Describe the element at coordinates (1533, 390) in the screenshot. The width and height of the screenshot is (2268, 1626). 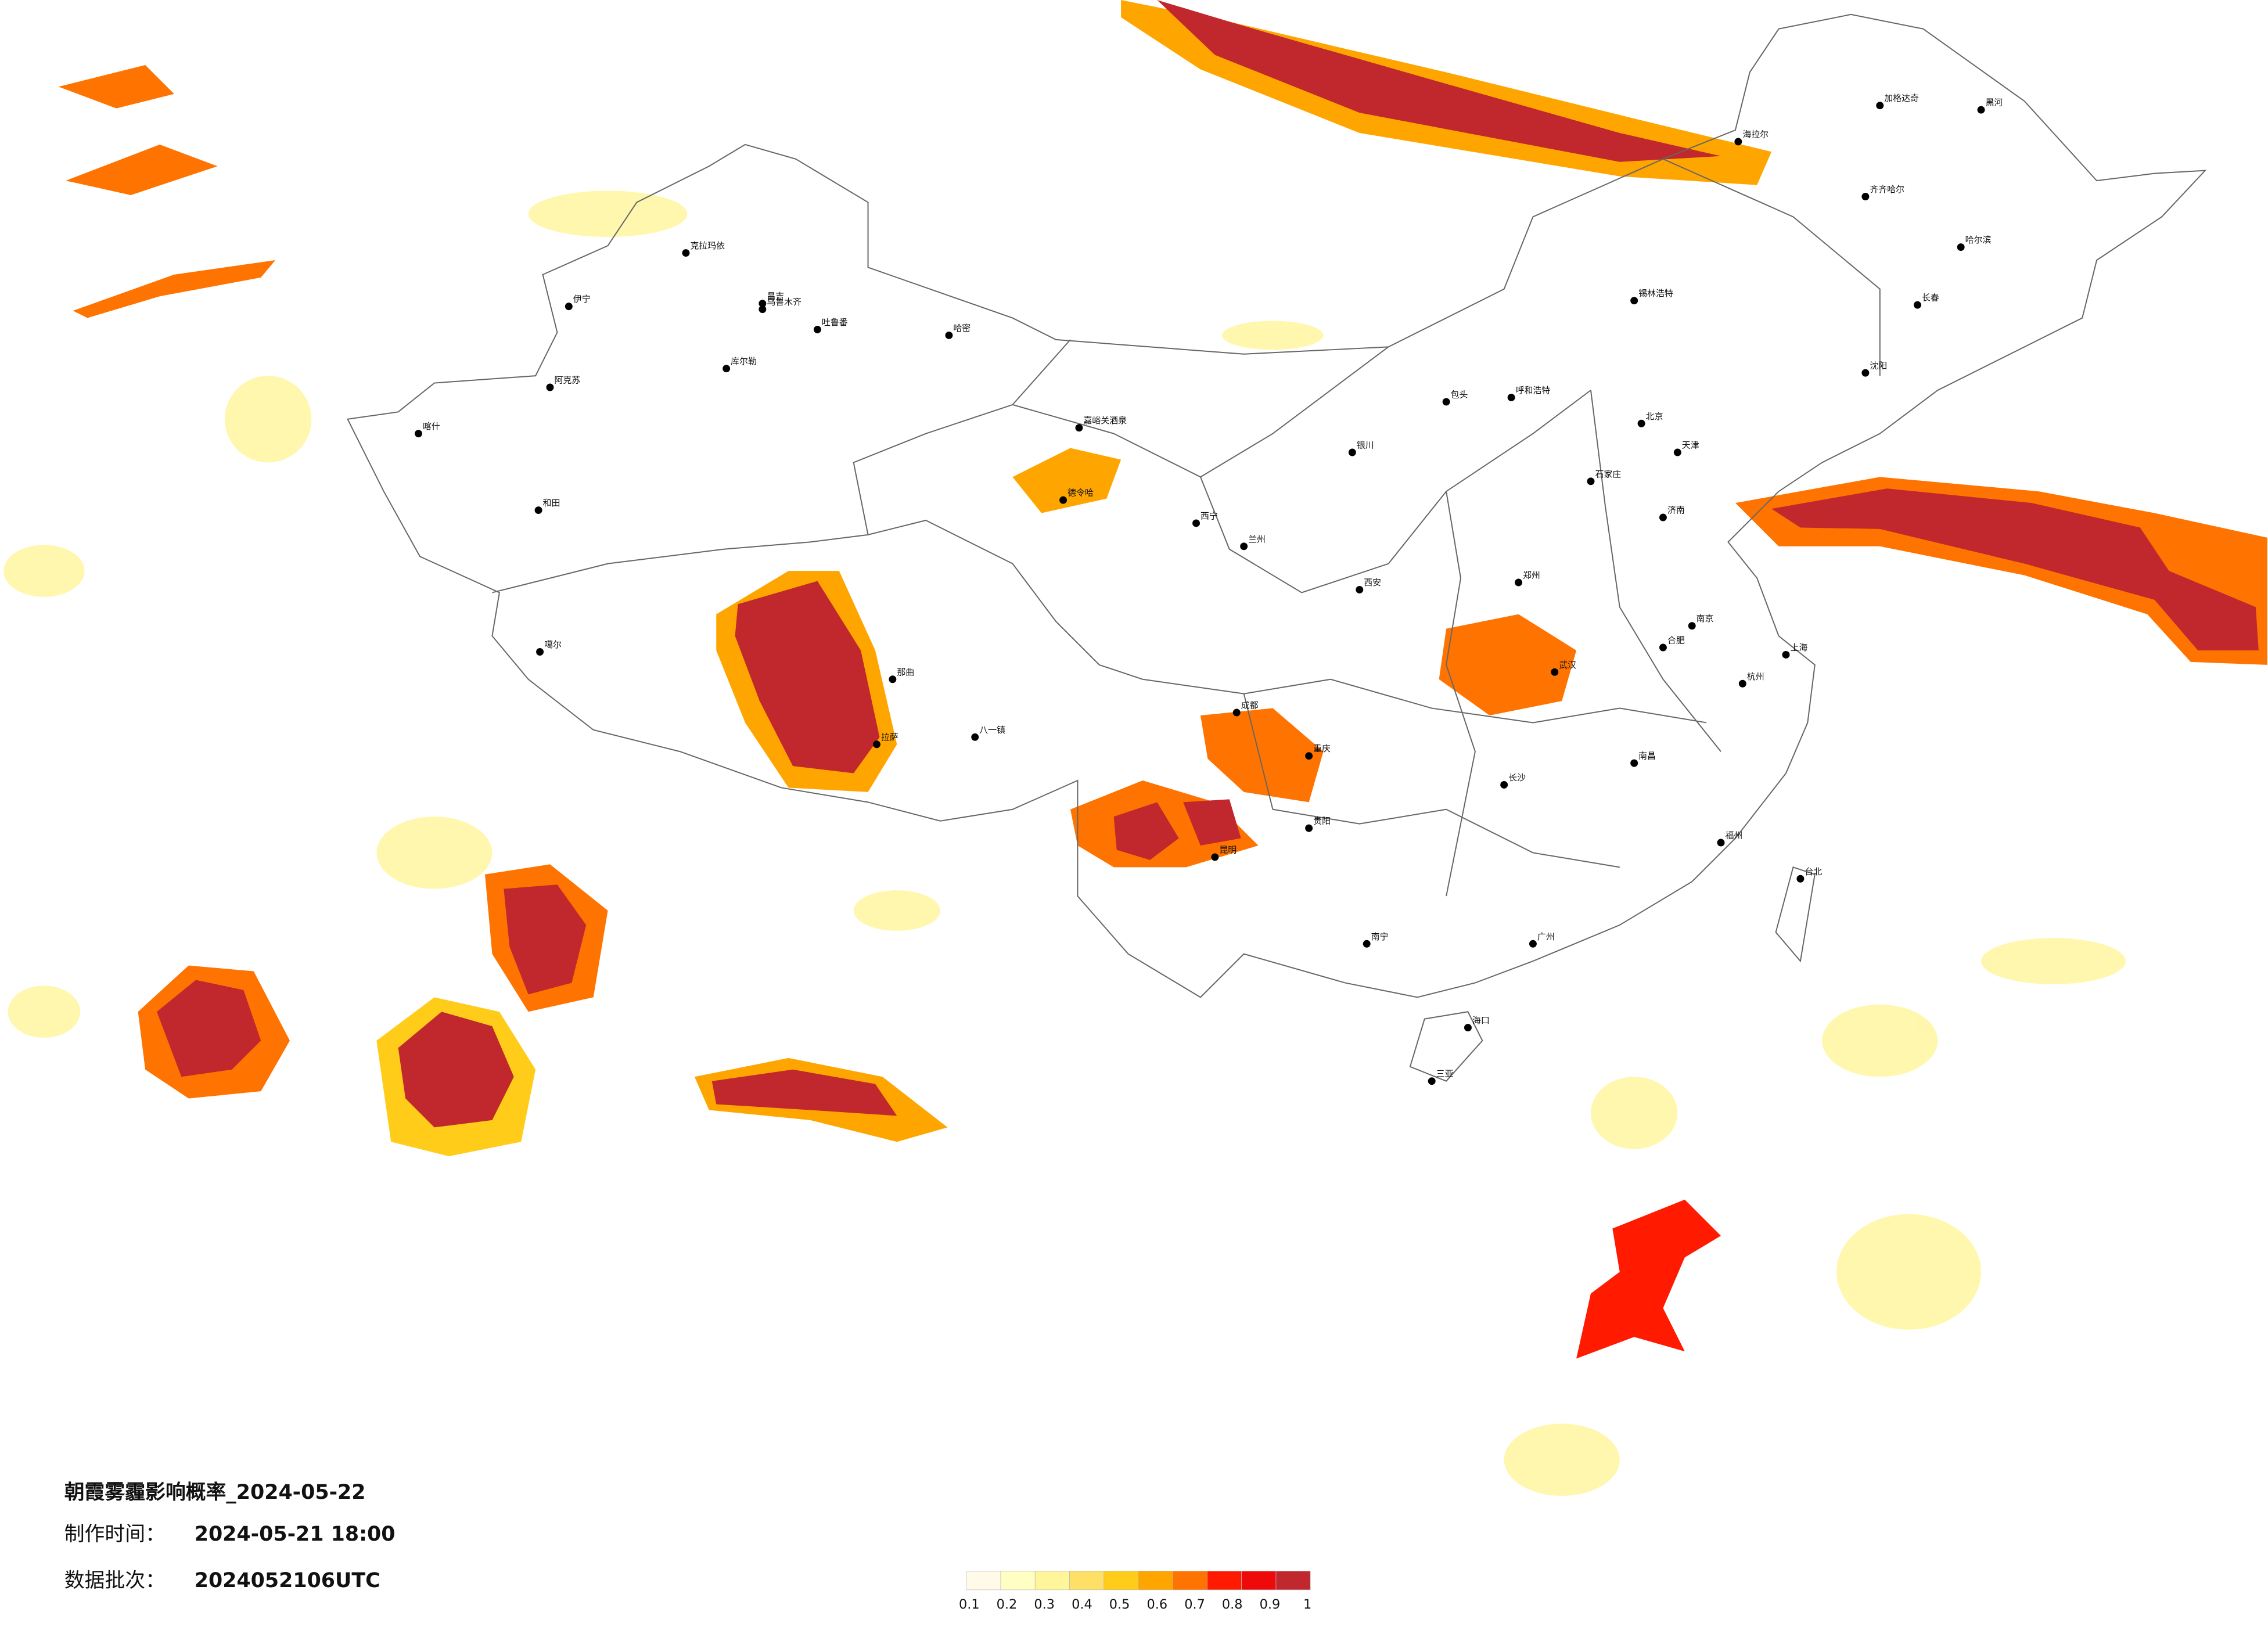
I see `city-label: 呼和浩特` at that location.